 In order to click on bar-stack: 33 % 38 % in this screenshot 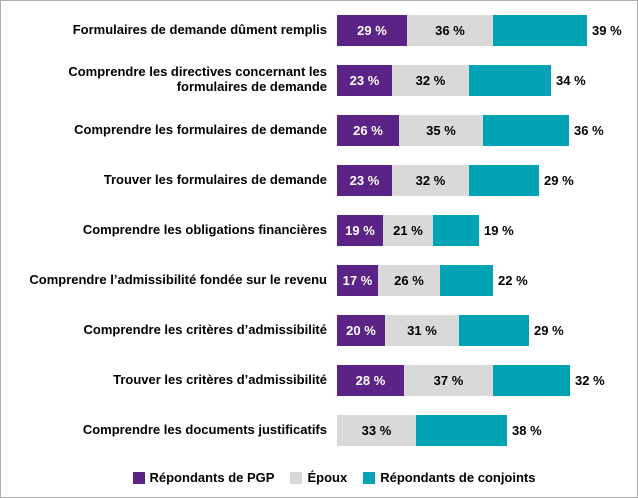, I will do `click(484, 430)`.